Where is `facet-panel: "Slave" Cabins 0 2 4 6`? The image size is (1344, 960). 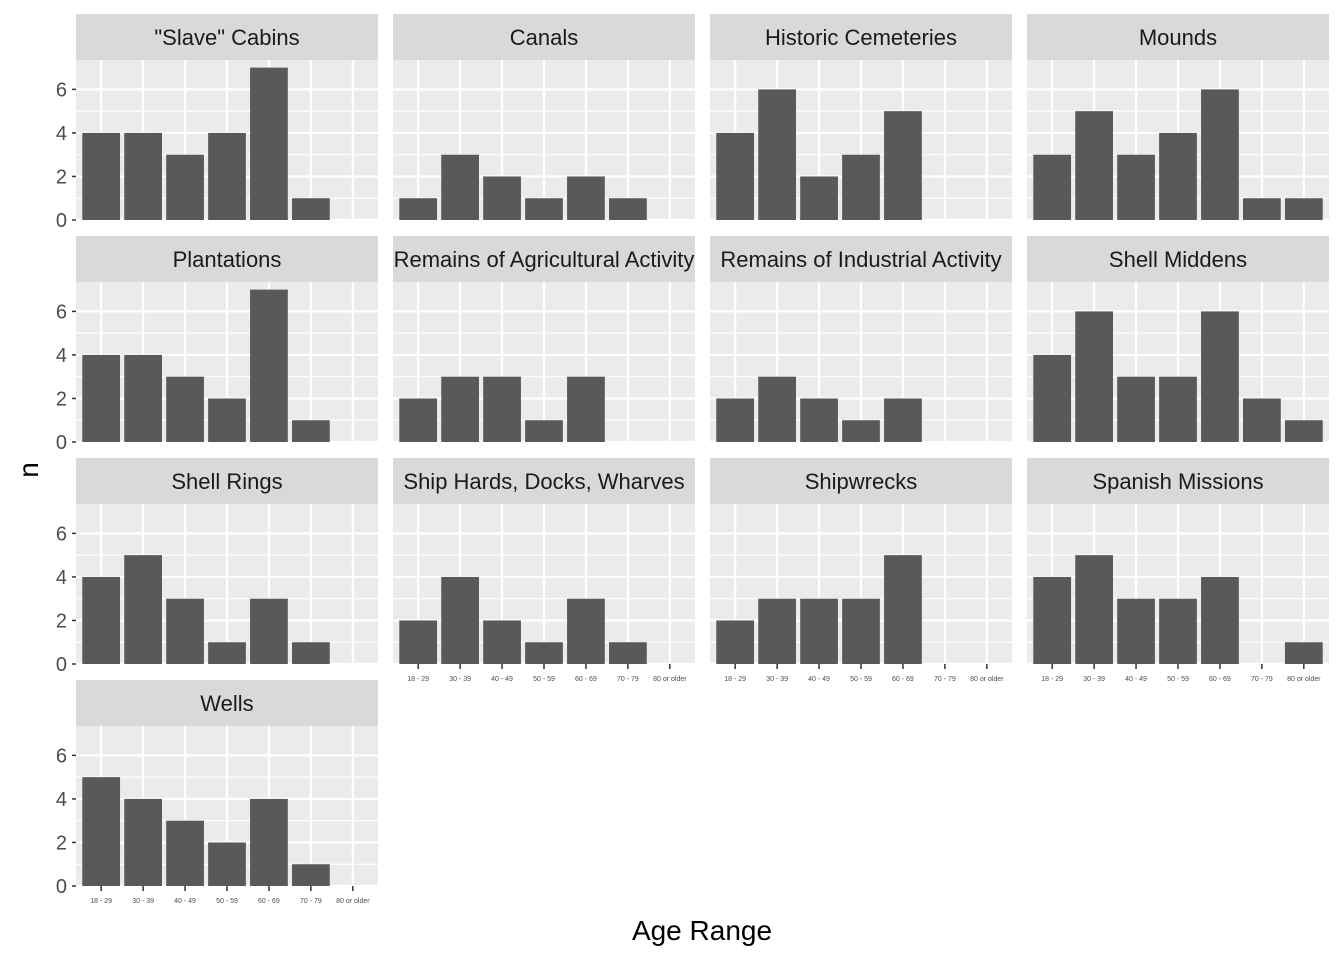 facet-panel: "Slave" Cabins 0 2 4 6 is located at coordinates (217, 123).